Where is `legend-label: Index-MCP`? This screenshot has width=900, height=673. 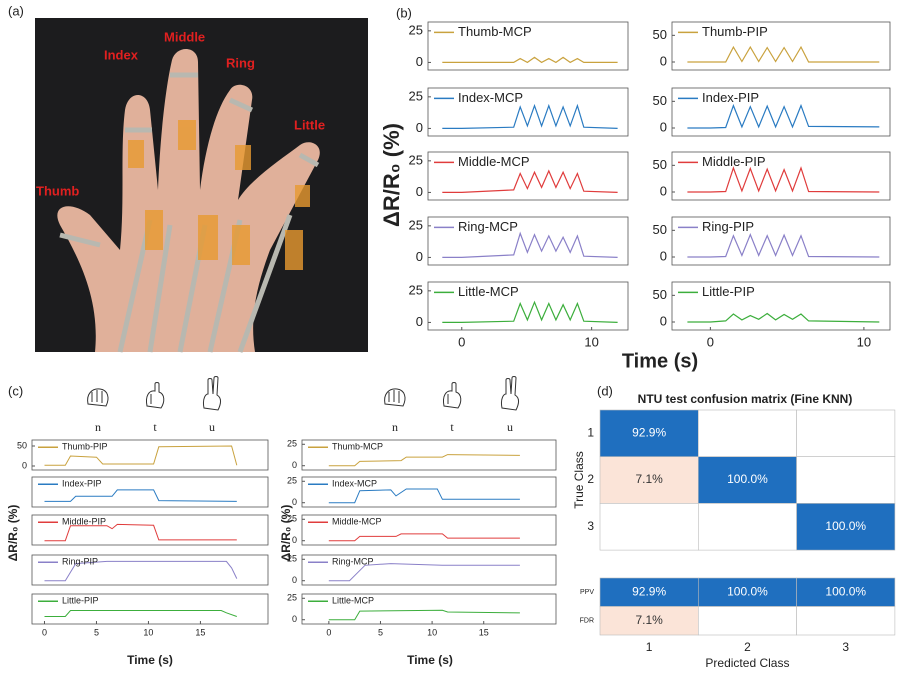
legend-label: Index-MCP is located at coordinates (354, 484).